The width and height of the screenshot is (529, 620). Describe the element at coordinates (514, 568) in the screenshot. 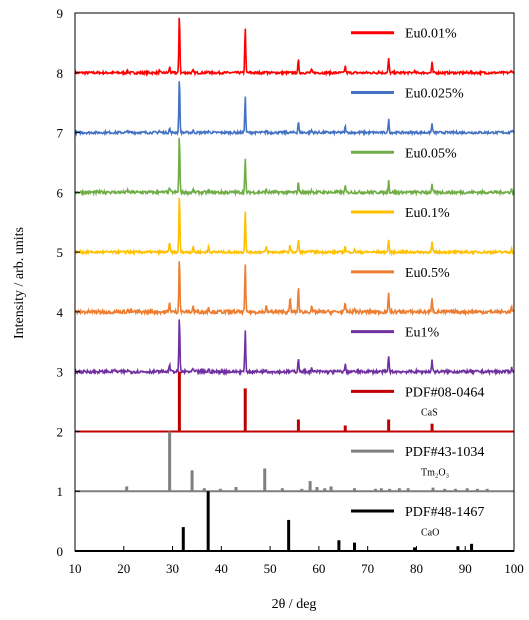

I see `x-tick-label: 100` at that location.